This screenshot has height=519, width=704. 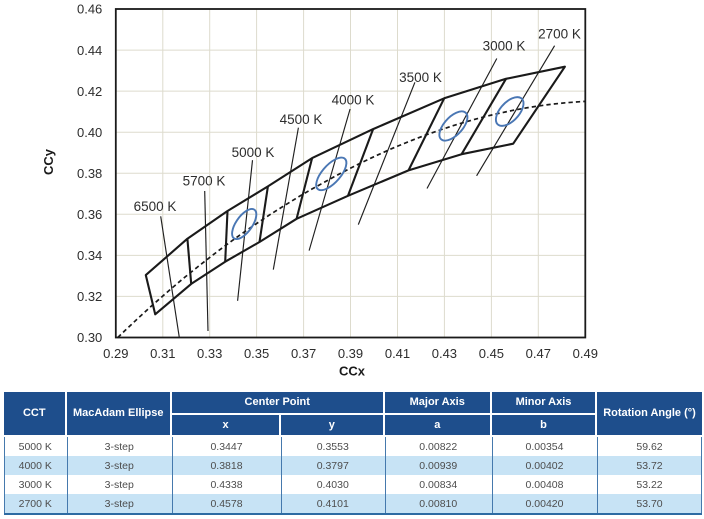 I want to click on svg-text: 0.44, so click(x=89, y=50).